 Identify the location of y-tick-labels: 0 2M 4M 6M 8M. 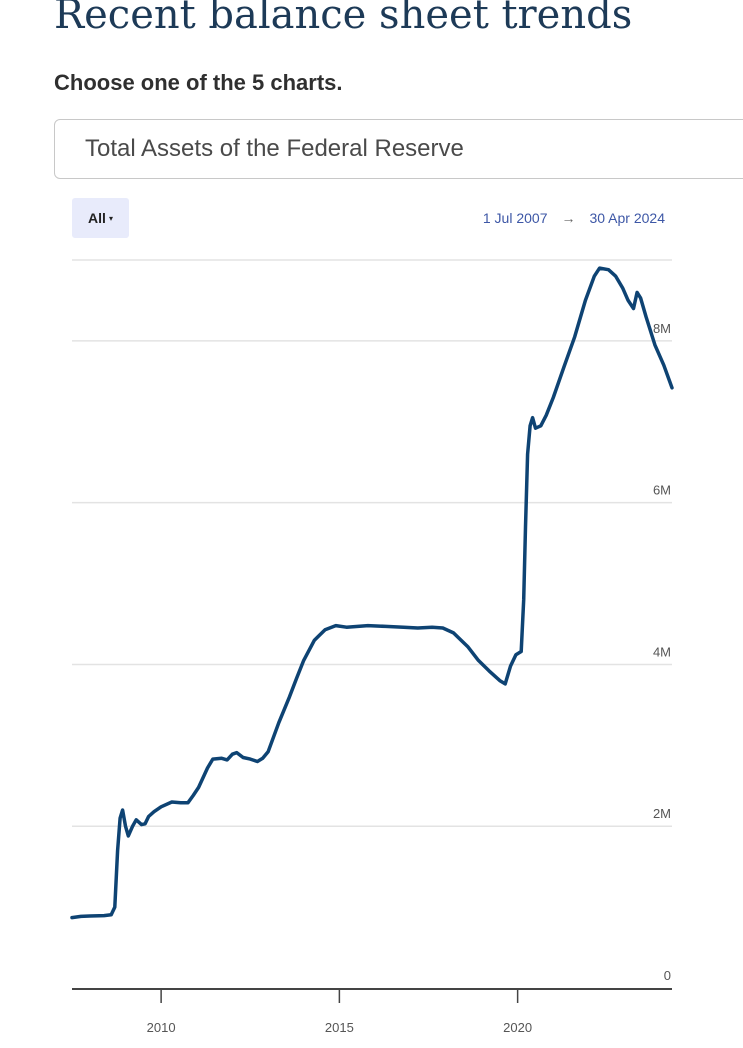
(662, 652).